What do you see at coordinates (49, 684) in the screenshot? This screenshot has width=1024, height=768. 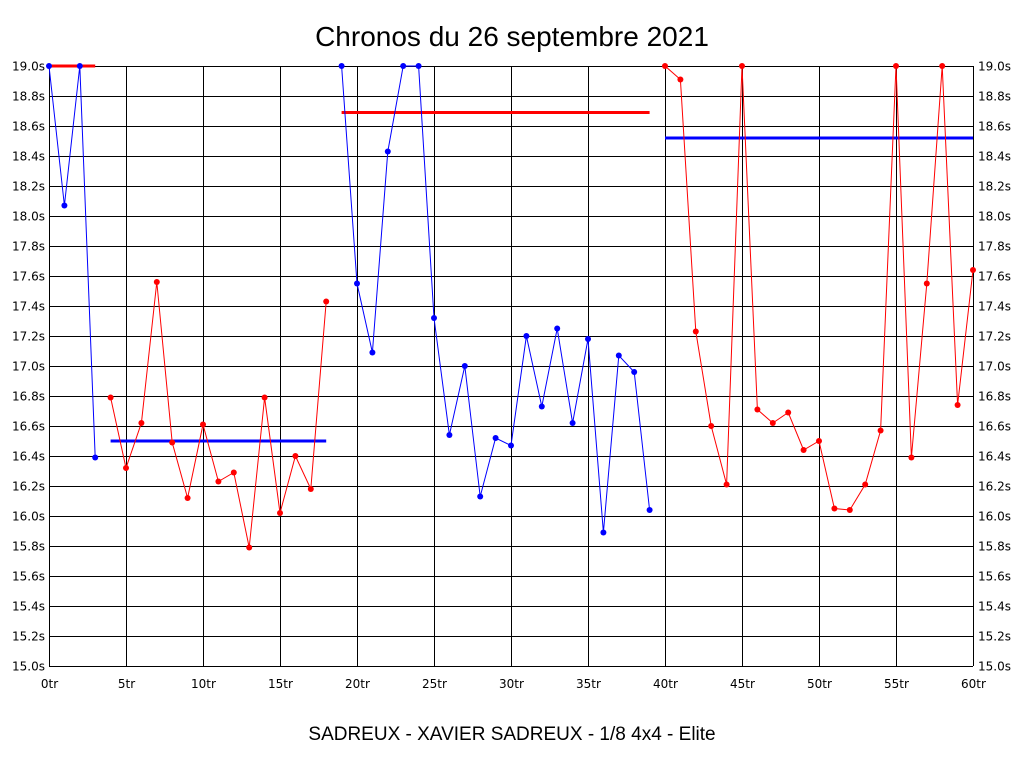 I see `x-tick-label: 0tr` at bounding box center [49, 684].